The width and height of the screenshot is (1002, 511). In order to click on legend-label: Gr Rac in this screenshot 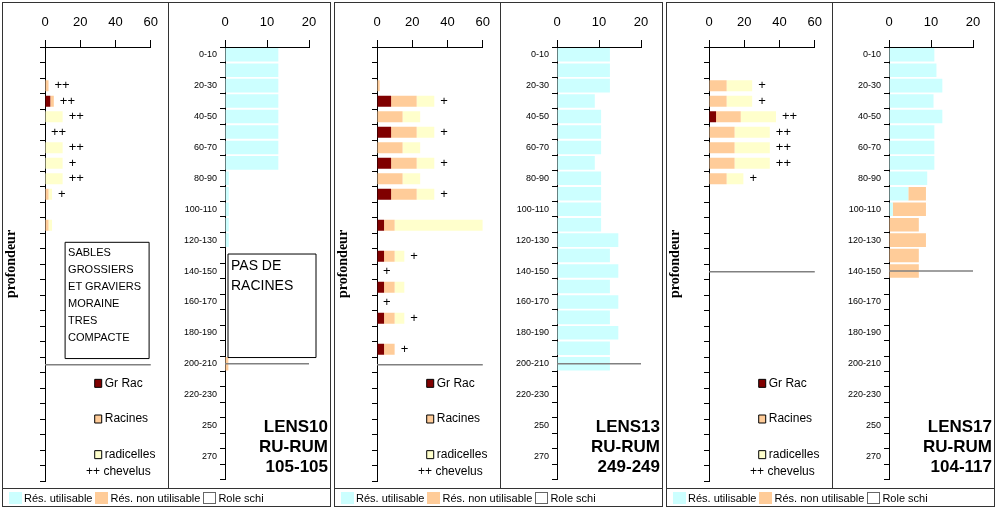, I will do `click(455, 382)`.